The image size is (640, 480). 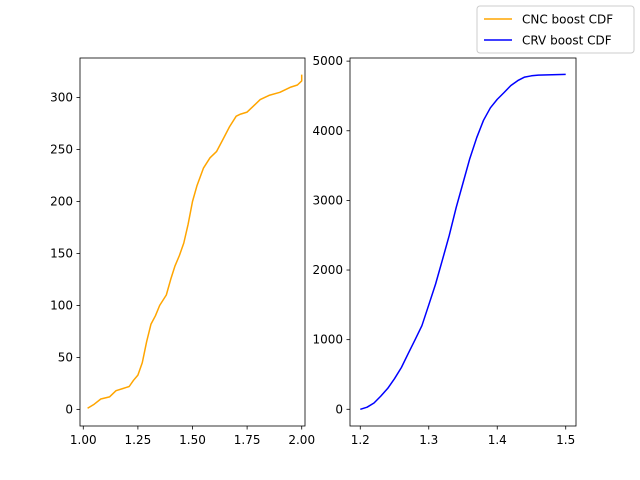 I want to click on legend: CNC boost CDF CRV boost CDF, so click(x=555, y=29).